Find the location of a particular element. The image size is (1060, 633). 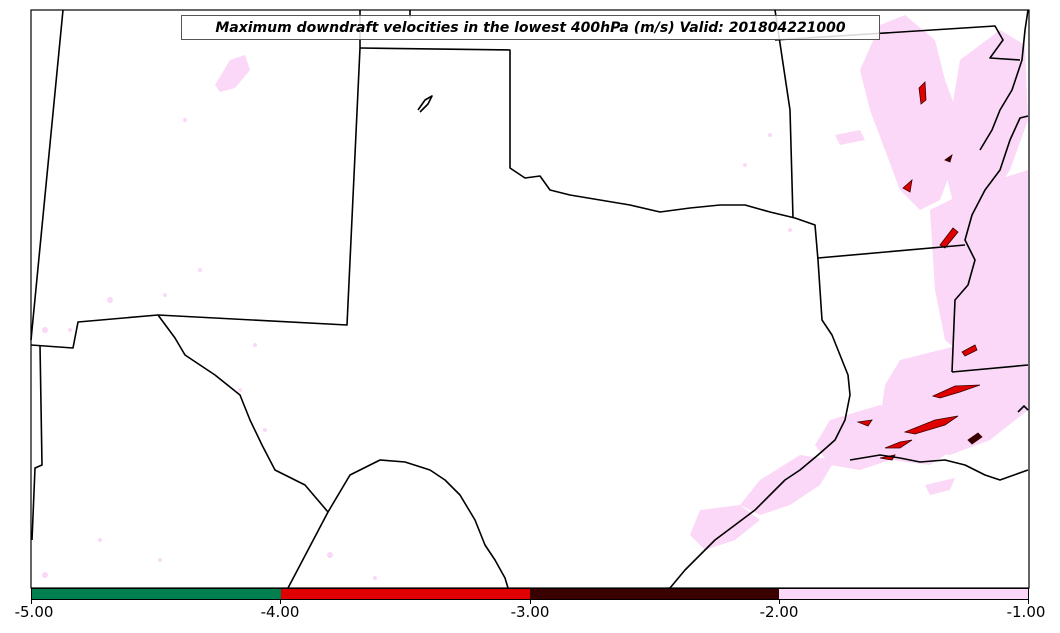

colorbar-tick-label: -3.00 is located at coordinates (530, 612).